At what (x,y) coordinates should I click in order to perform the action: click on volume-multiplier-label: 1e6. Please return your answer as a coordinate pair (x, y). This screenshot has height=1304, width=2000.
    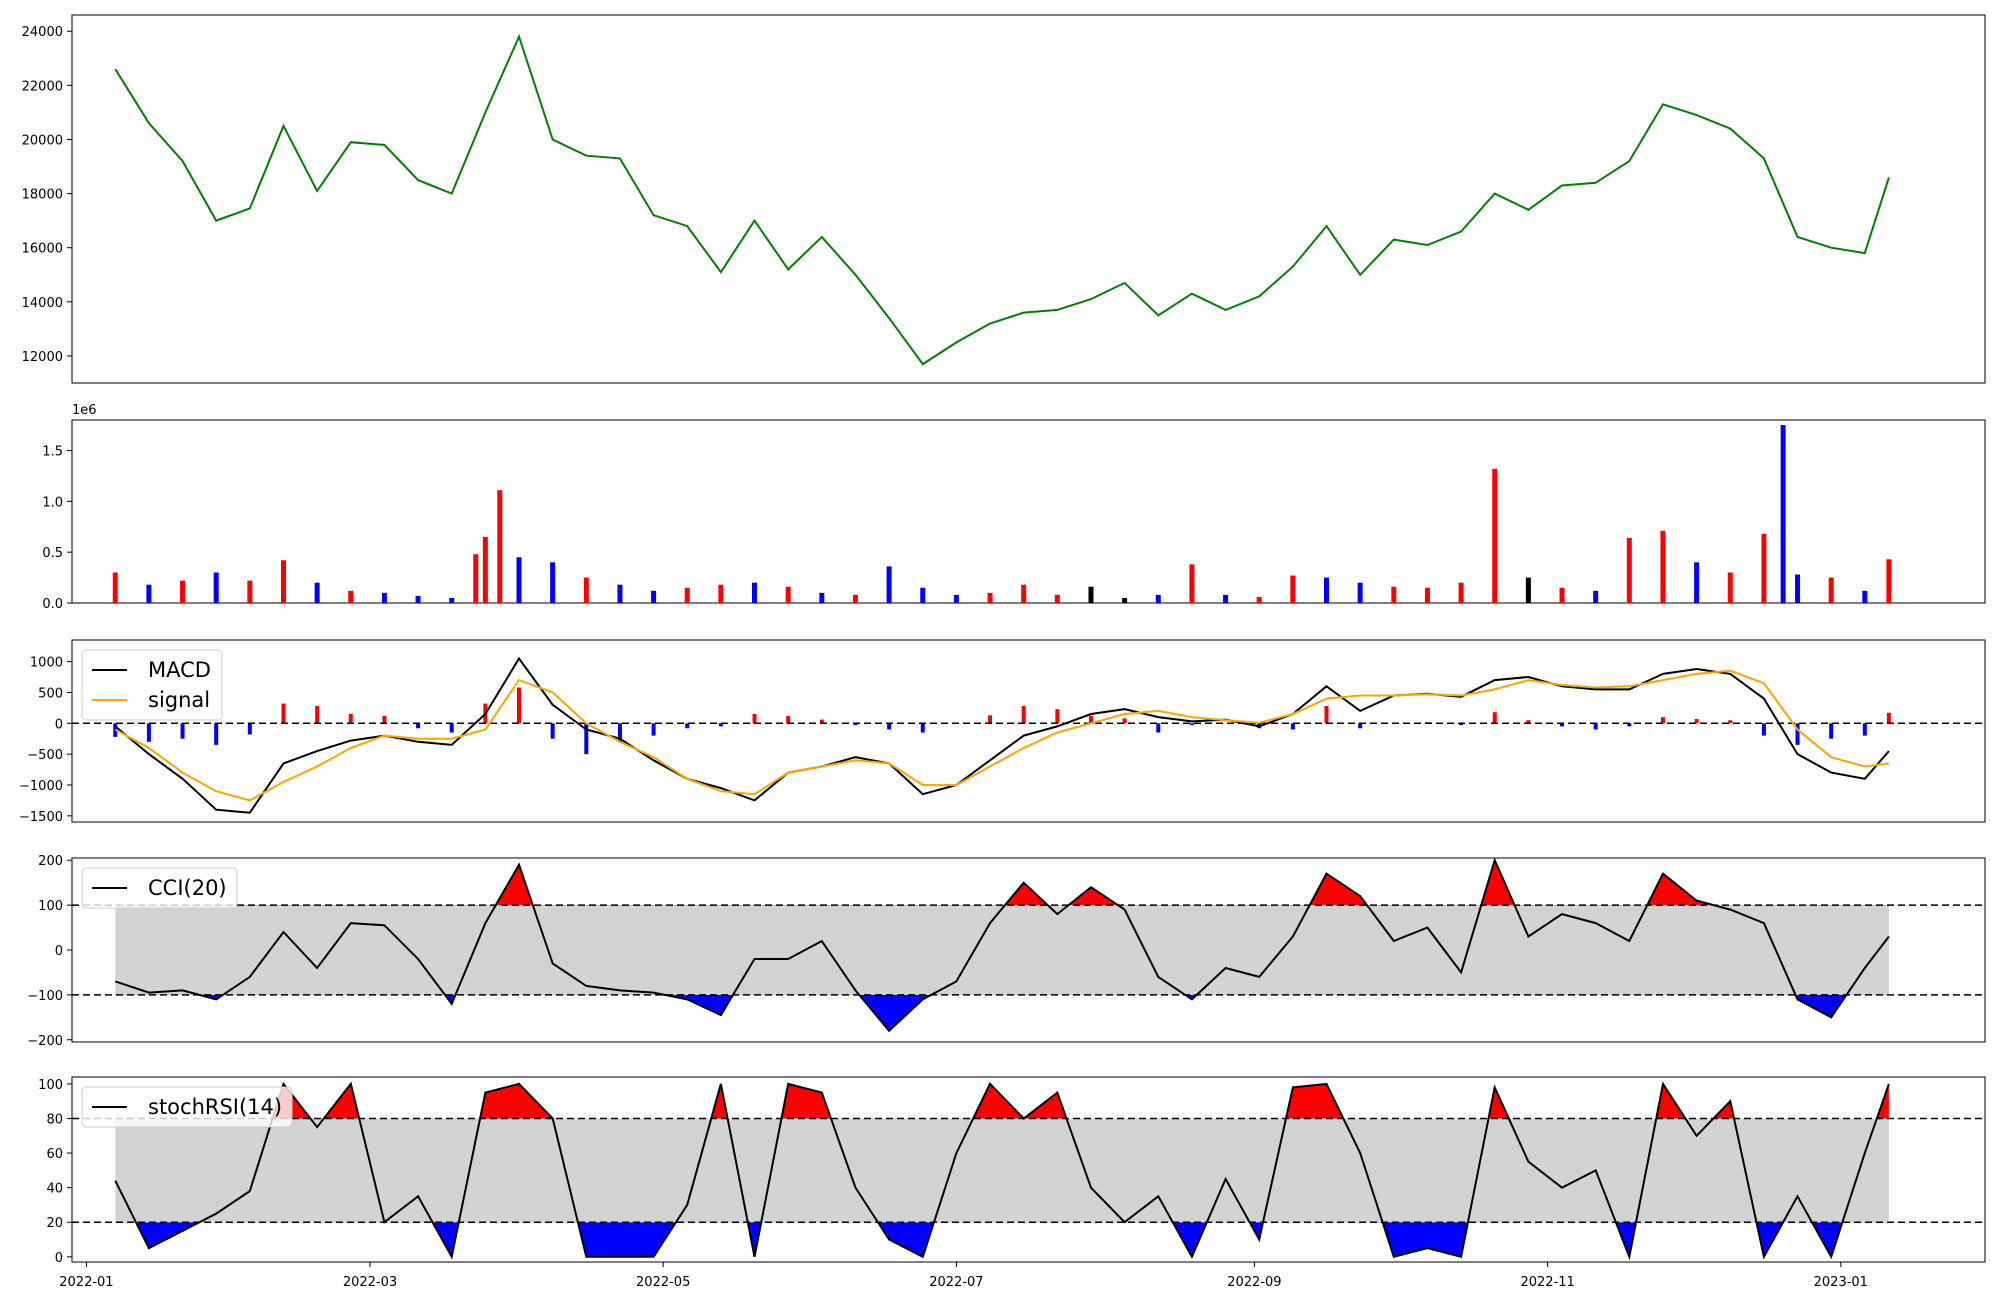
    Looking at the image, I should click on (84, 410).